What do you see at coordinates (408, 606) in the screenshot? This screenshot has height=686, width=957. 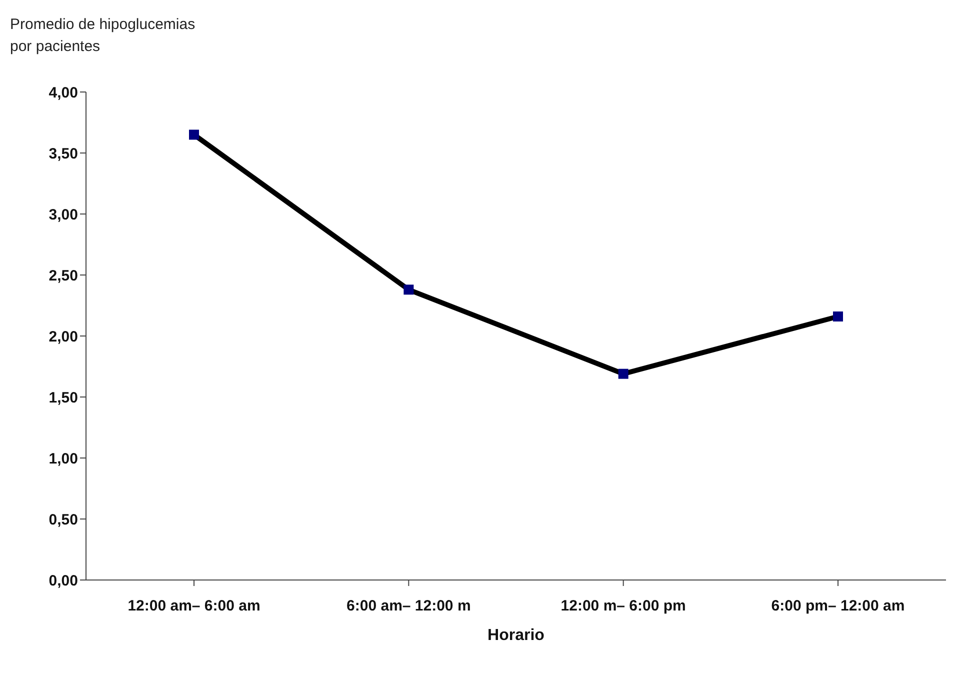 I see `x-tick-label: 6:00 am– 12:00 m` at bounding box center [408, 606].